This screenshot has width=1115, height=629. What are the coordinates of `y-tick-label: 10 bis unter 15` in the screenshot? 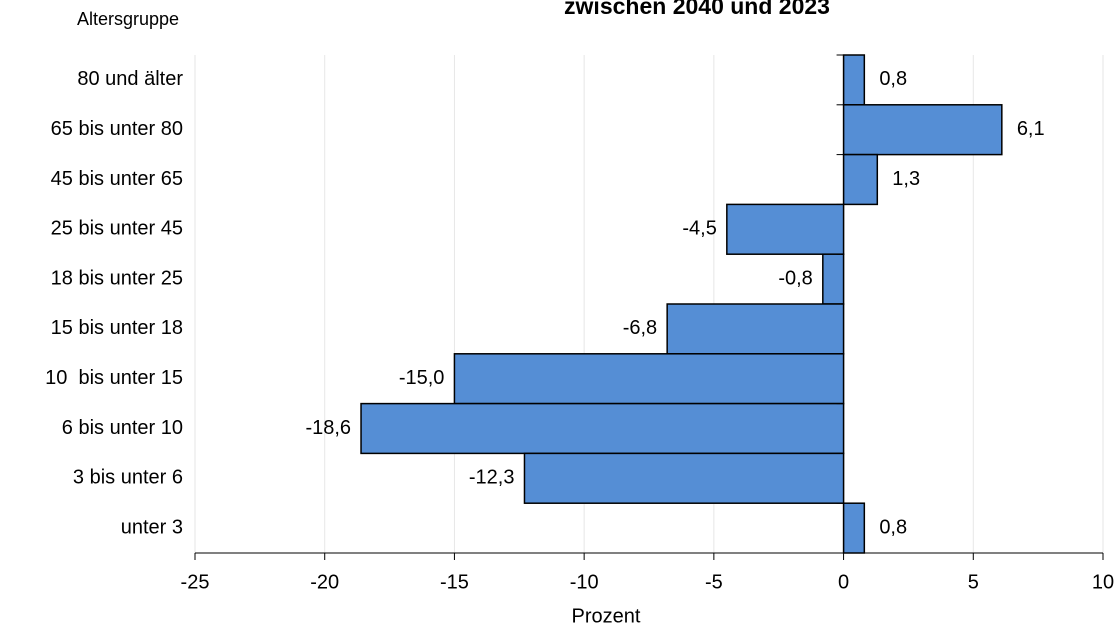 It's located at (114, 378).